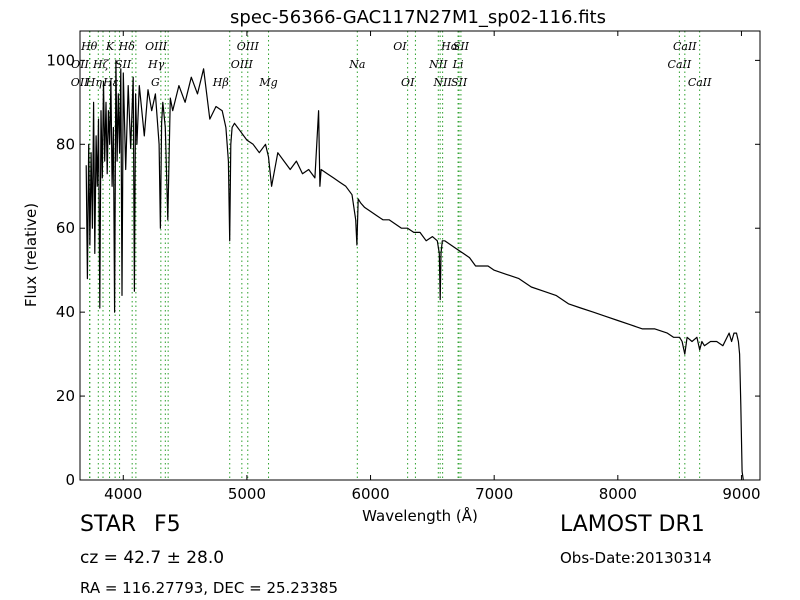 The height and width of the screenshot is (600, 800). I want to click on marker-label-1: Hθ, so click(89, 46).